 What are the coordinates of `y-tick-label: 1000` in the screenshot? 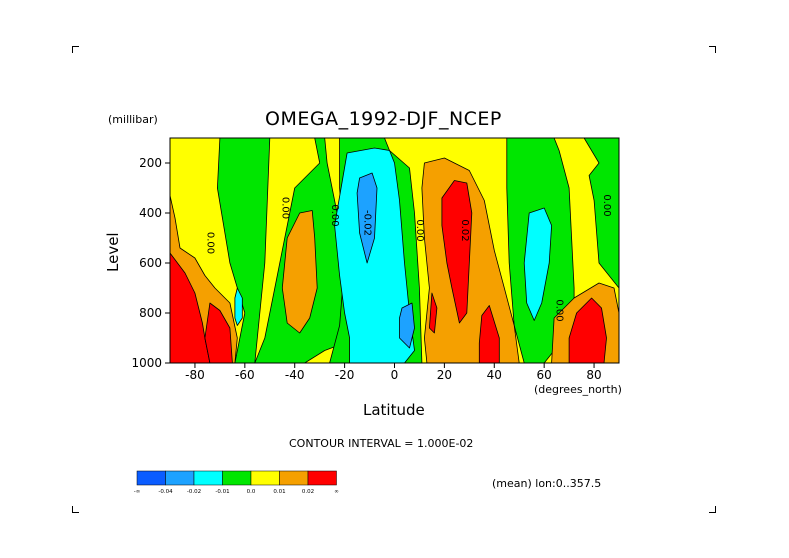 It's located at (146, 363).